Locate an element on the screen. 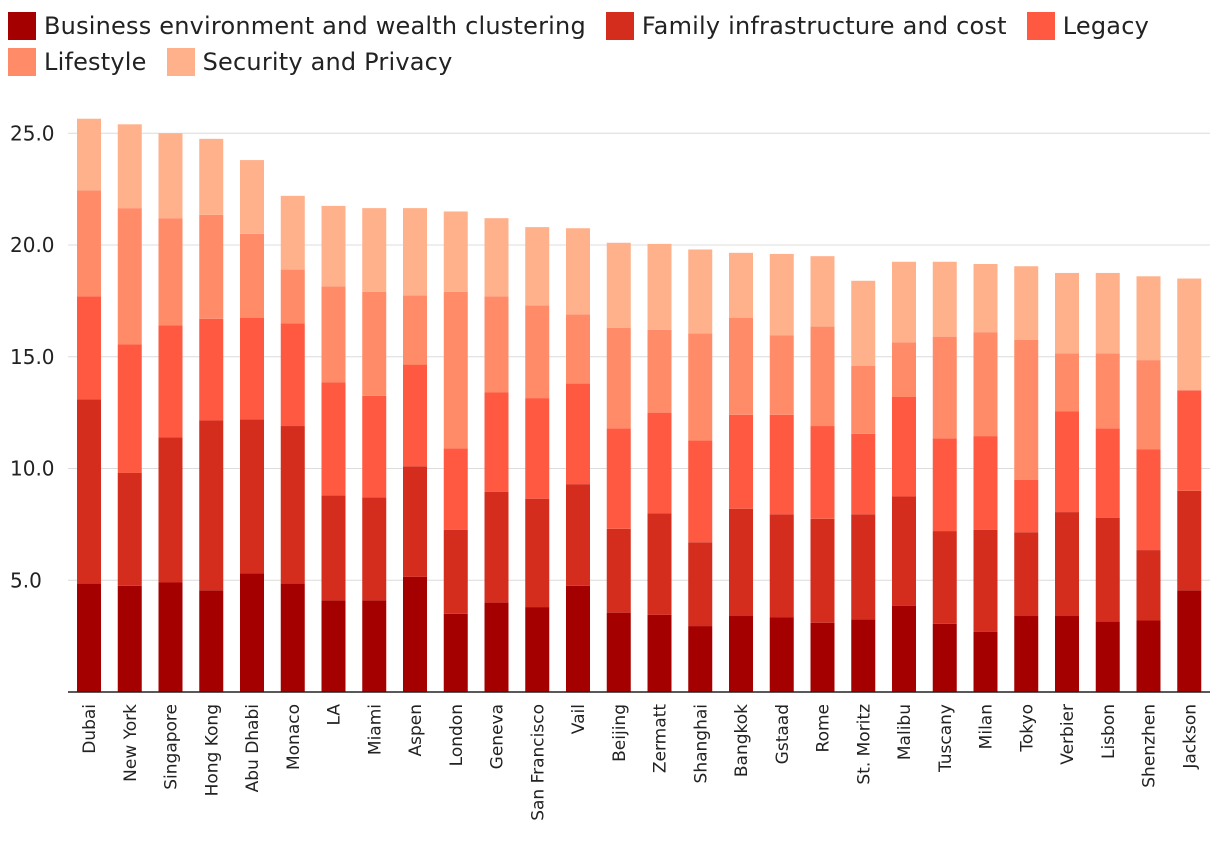 This screenshot has height=846, width=1220. bar-stack-gstaad is located at coordinates (781, 472).